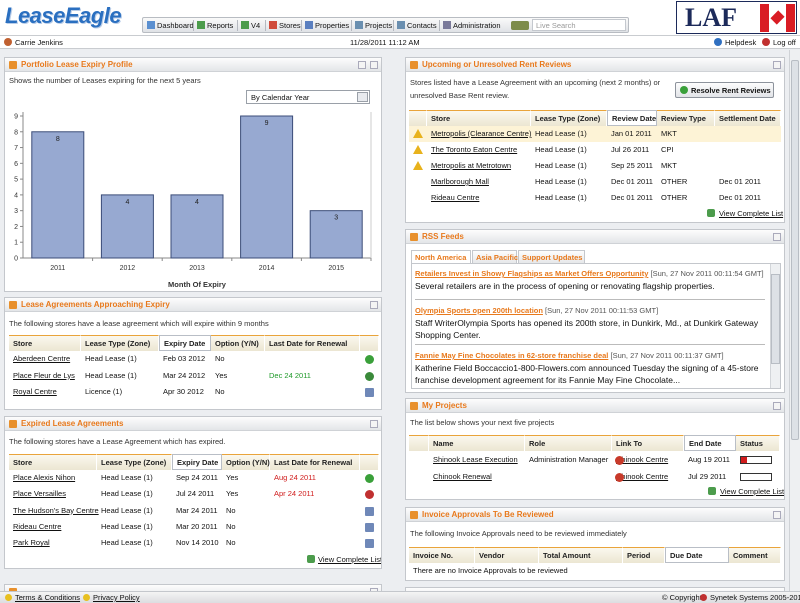 The width and height of the screenshot is (800, 603). I want to click on panel-title: RSS Feeds, so click(443, 236).